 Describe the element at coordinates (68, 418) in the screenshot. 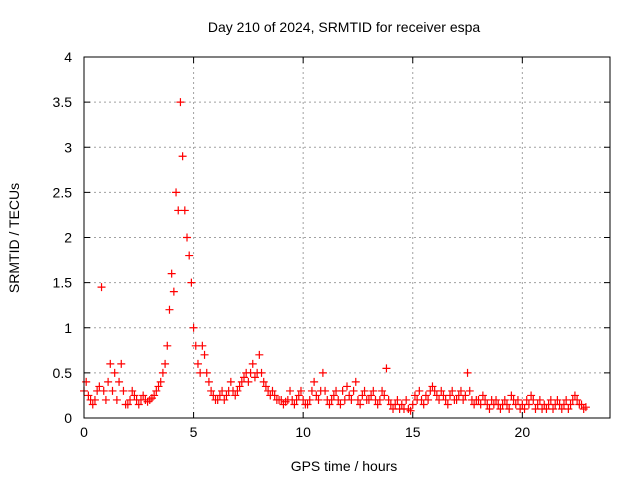

I see `y-tick-label: 0` at that location.